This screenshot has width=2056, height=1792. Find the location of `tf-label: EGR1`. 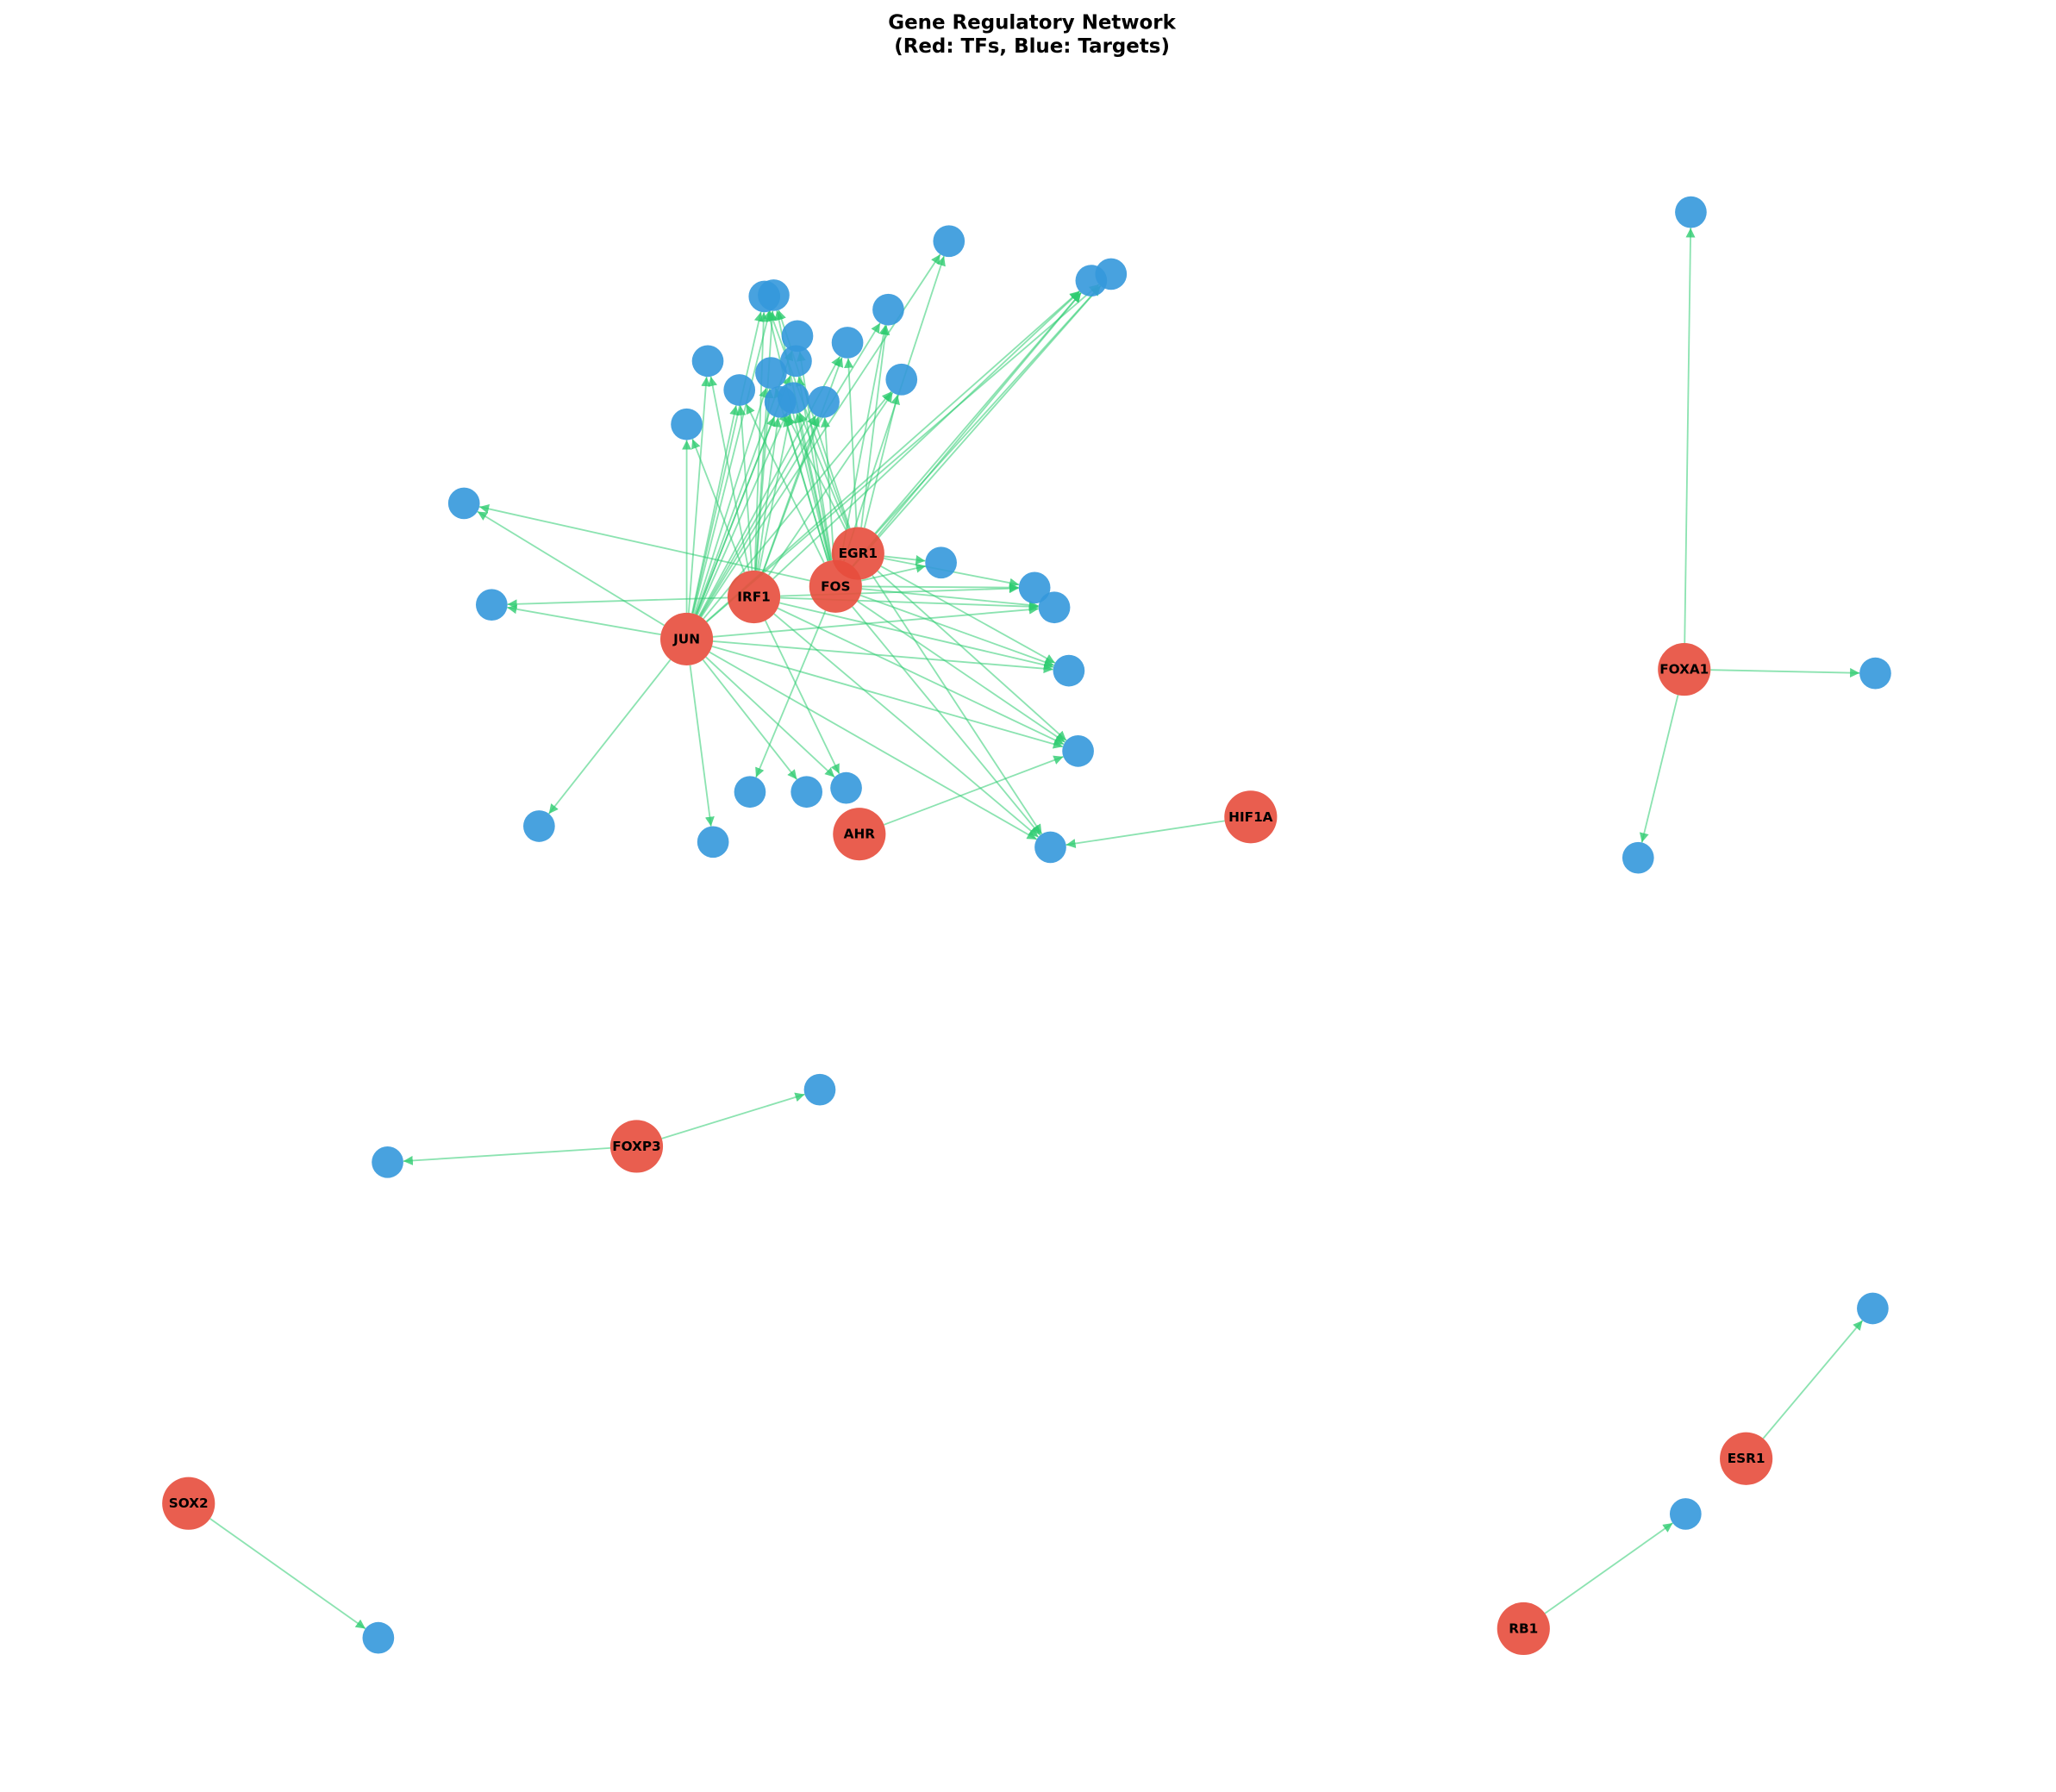

tf-label: EGR1 is located at coordinates (858, 553).